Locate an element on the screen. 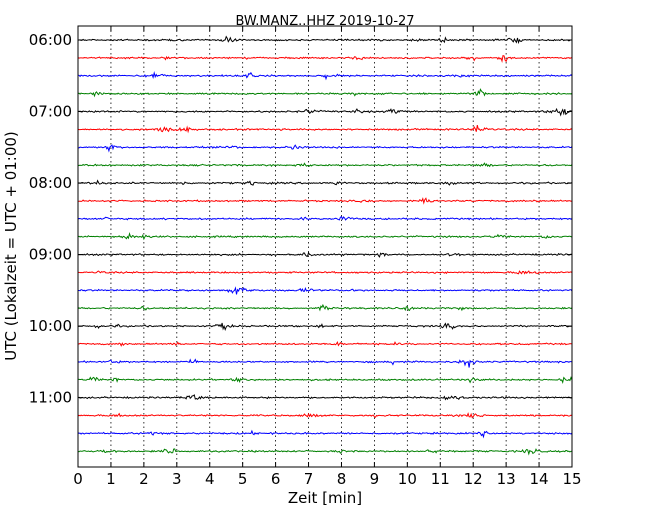 This screenshot has height=520, width=650. x-tick-label: 0 is located at coordinates (78, 479).